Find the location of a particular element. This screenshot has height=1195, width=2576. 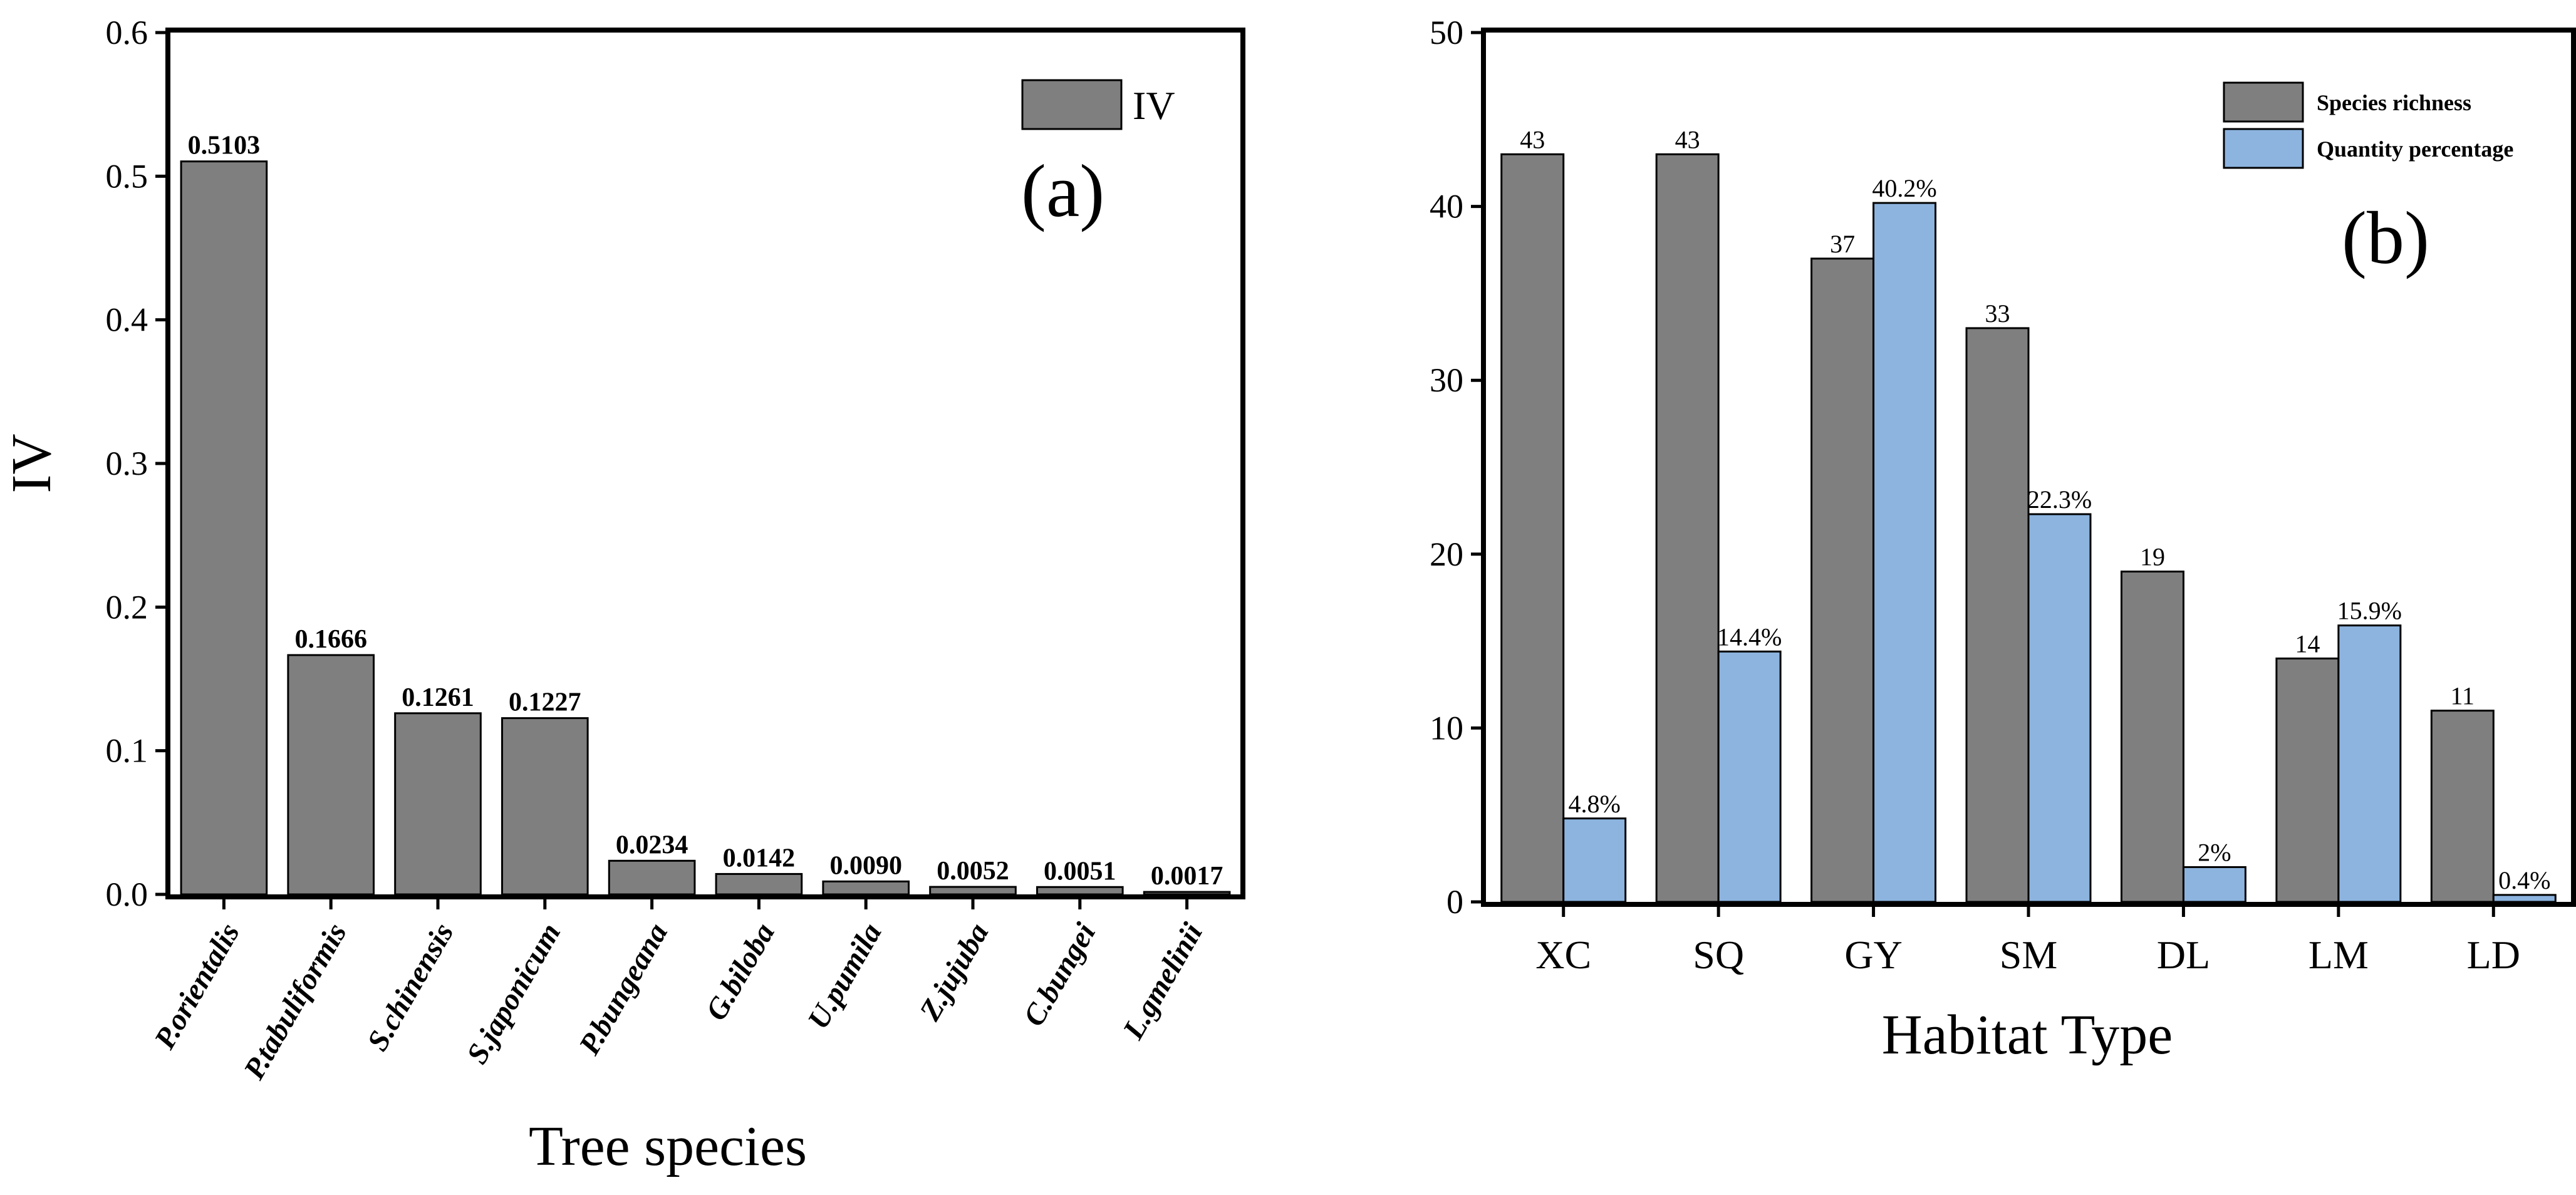

chart-a-ytick-label: 0.0 is located at coordinates (127, 894).